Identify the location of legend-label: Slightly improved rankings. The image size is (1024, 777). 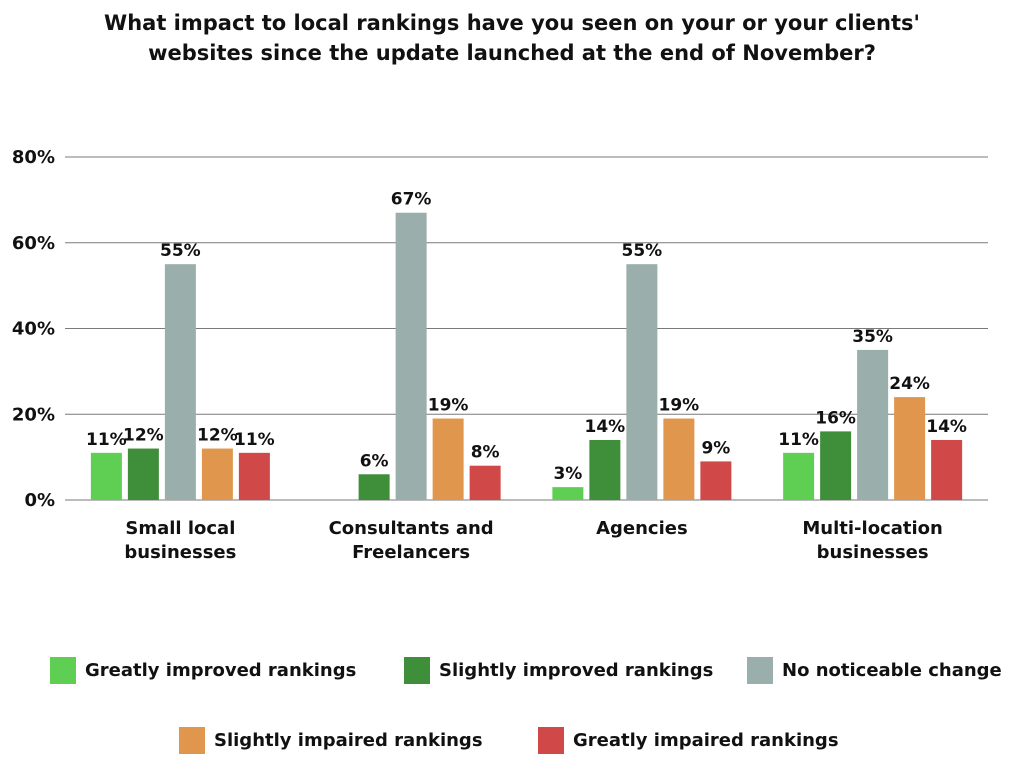
(576, 670).